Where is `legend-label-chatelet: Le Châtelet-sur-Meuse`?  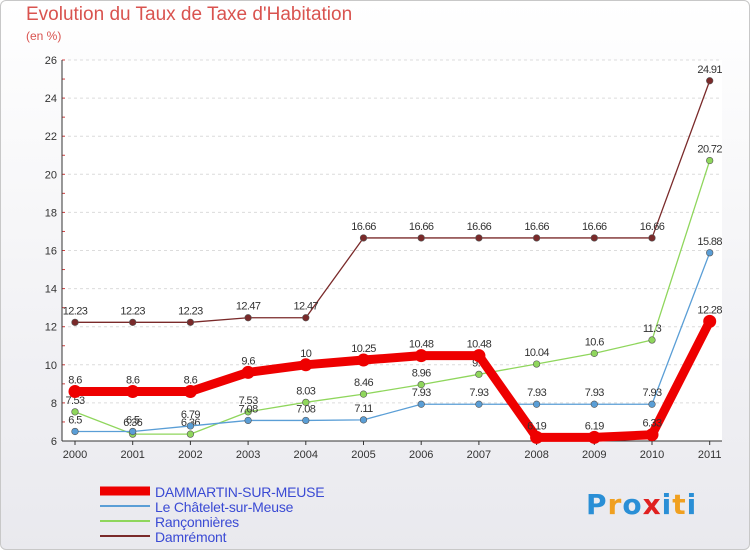
legend-label-chatelet: Le Châtelet-sur-Meuse is located at coordinates (224, 506).